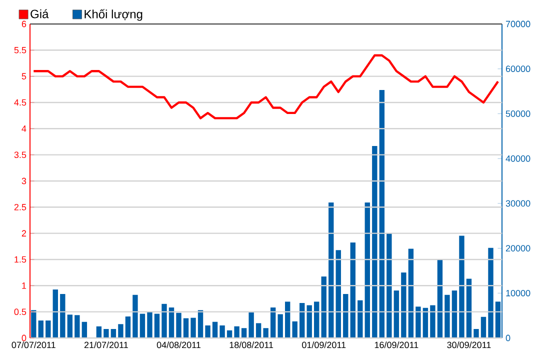  I want to click on y-tick-label: 4, so click(24, 129).